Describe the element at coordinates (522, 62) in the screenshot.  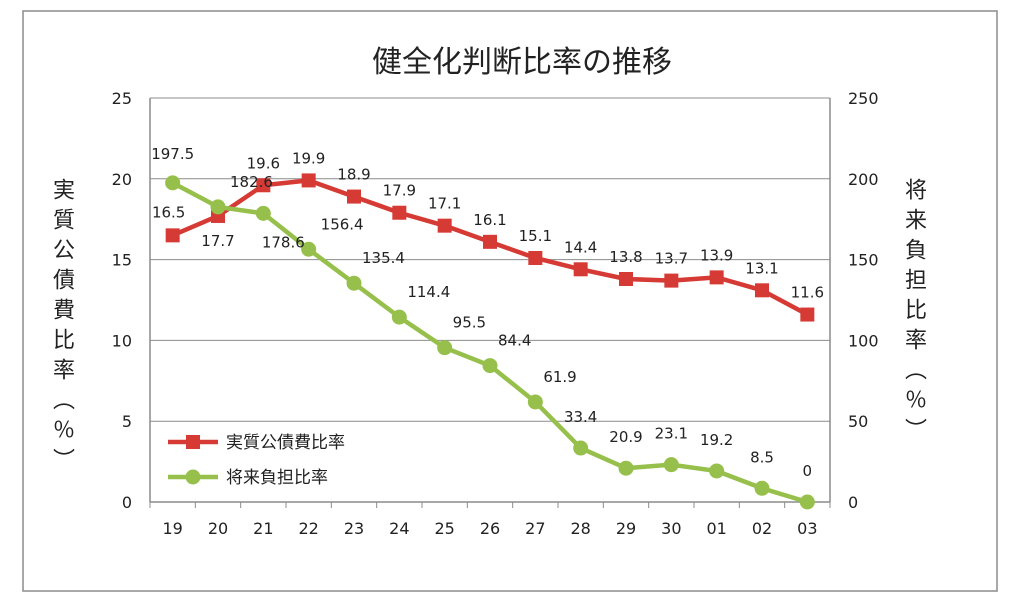
I see `chart-title: 健全化判断比率の推移` at that location.